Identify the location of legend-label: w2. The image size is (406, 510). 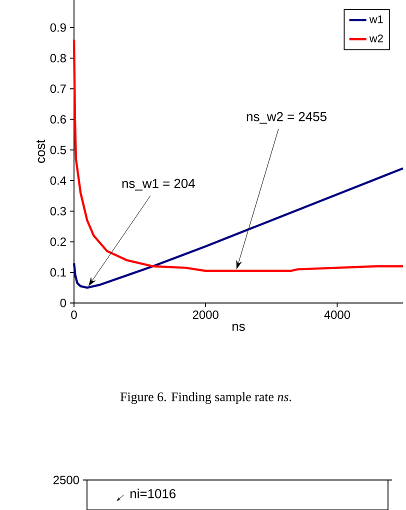
(376, 38).